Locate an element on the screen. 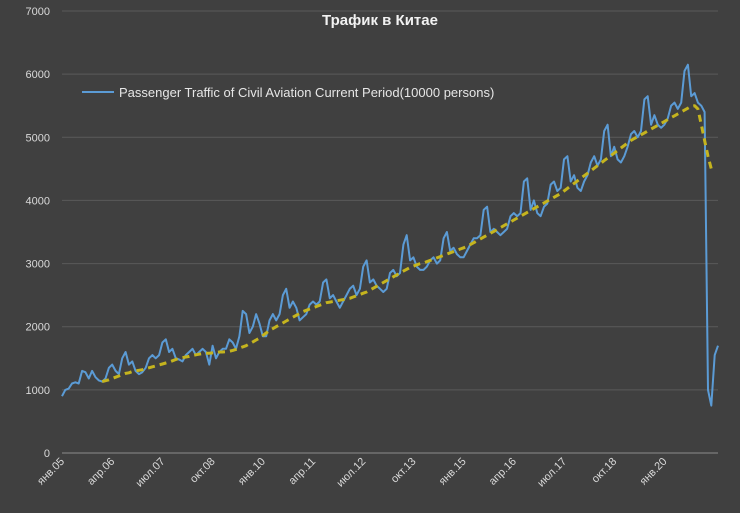  y-tick-label: 4000 is located at coordinates (38, 201).